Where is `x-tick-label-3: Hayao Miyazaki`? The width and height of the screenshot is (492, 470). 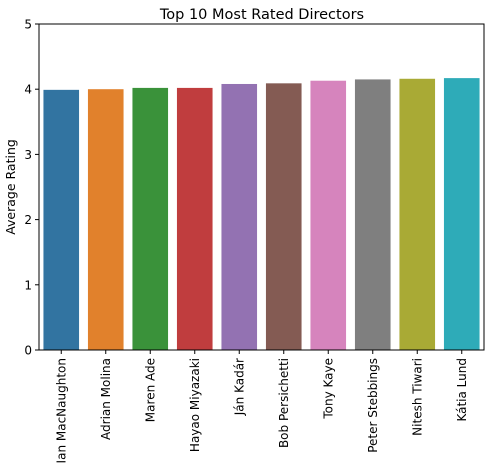
x-tick-label-3: Hayao Miyazaki is located at coordinates (195, 405).